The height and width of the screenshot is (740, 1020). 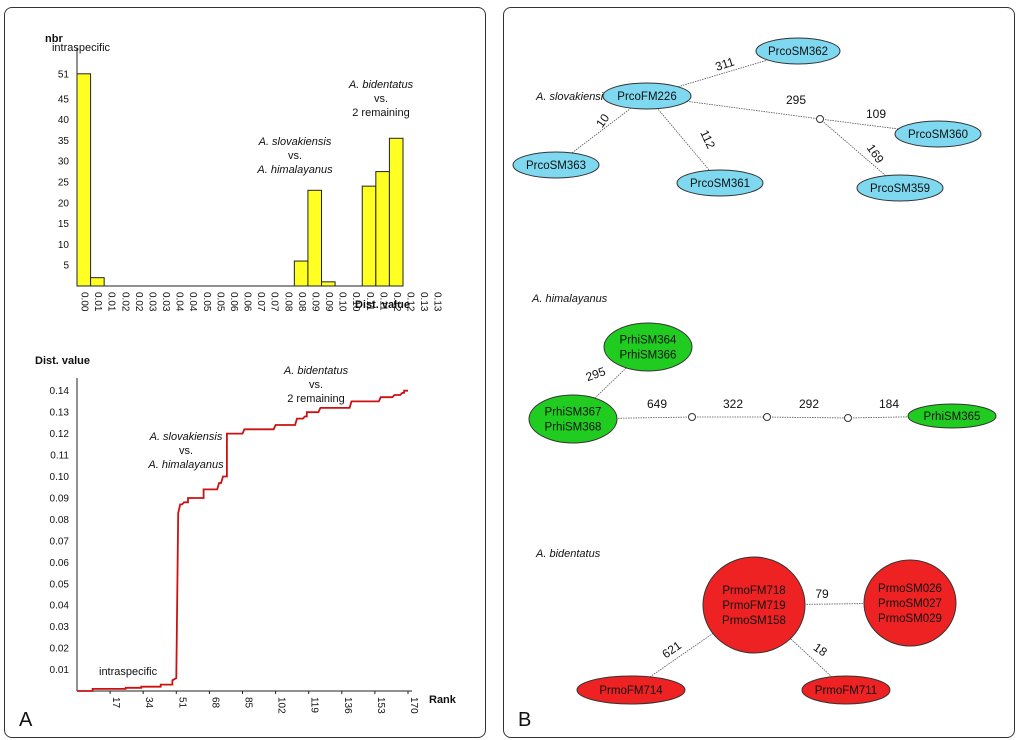 I want to click on line-x-tick: 136, so click(x=347, y=705).